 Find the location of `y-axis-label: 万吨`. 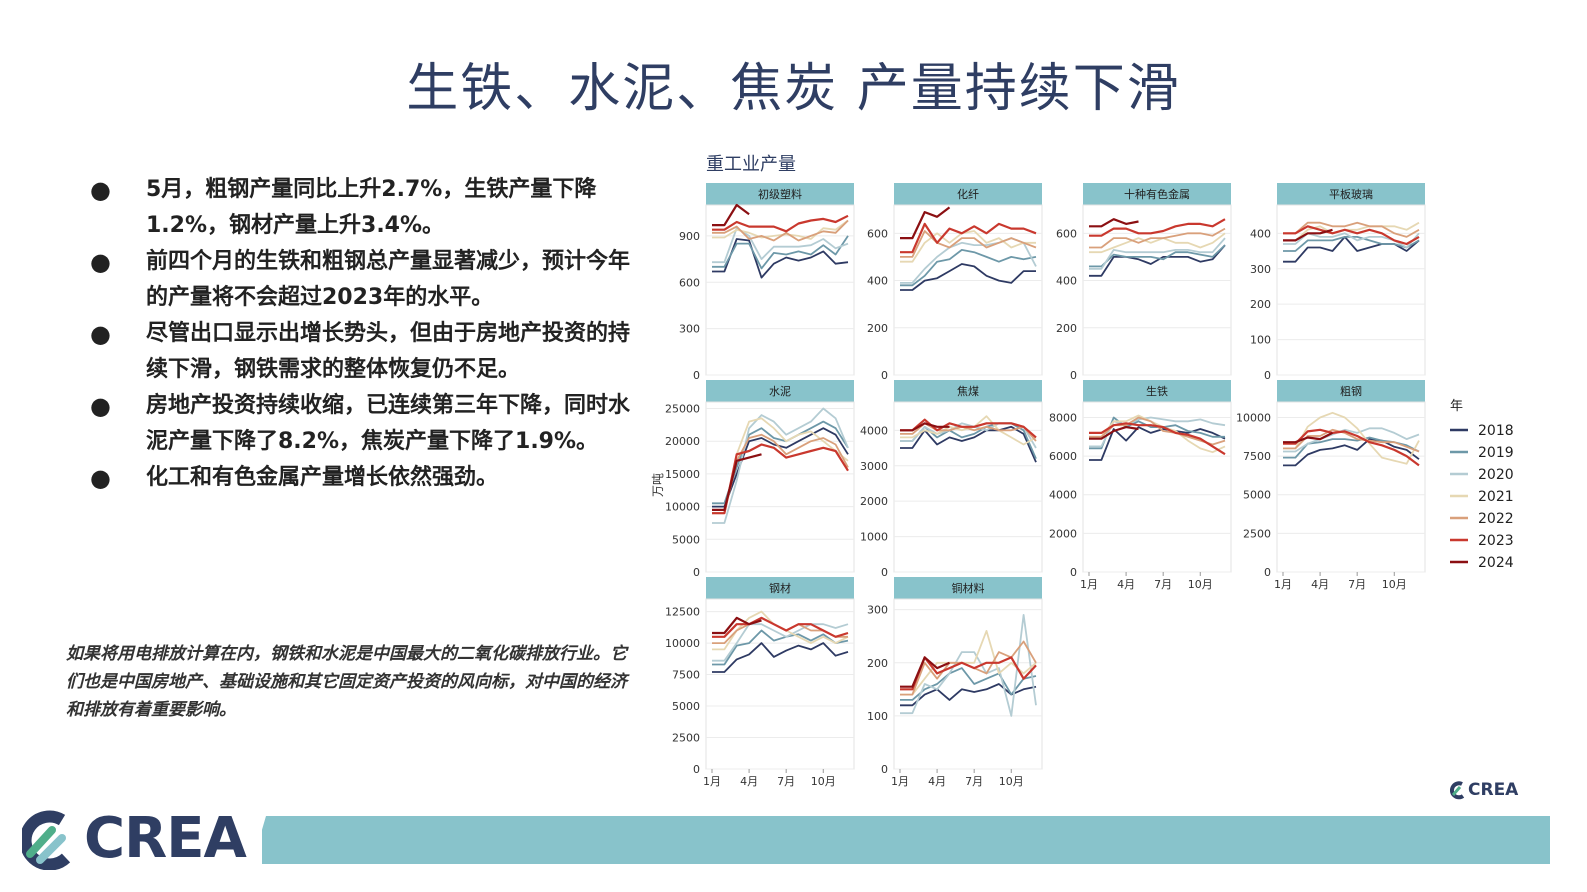

y-axis-label: 万吨 is located at coordinates (658, 485).